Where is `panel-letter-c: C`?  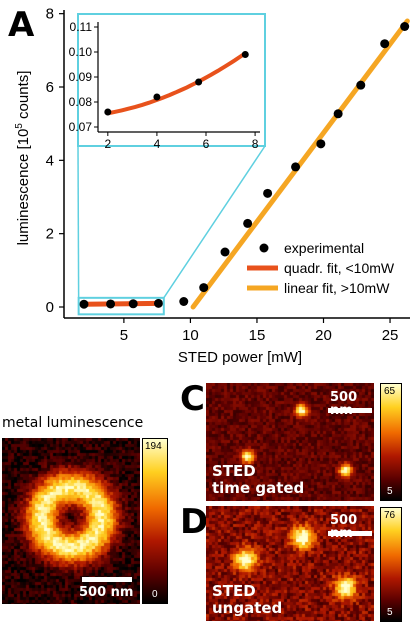 panel-letter-c: C is located at coordinates (192, 399).